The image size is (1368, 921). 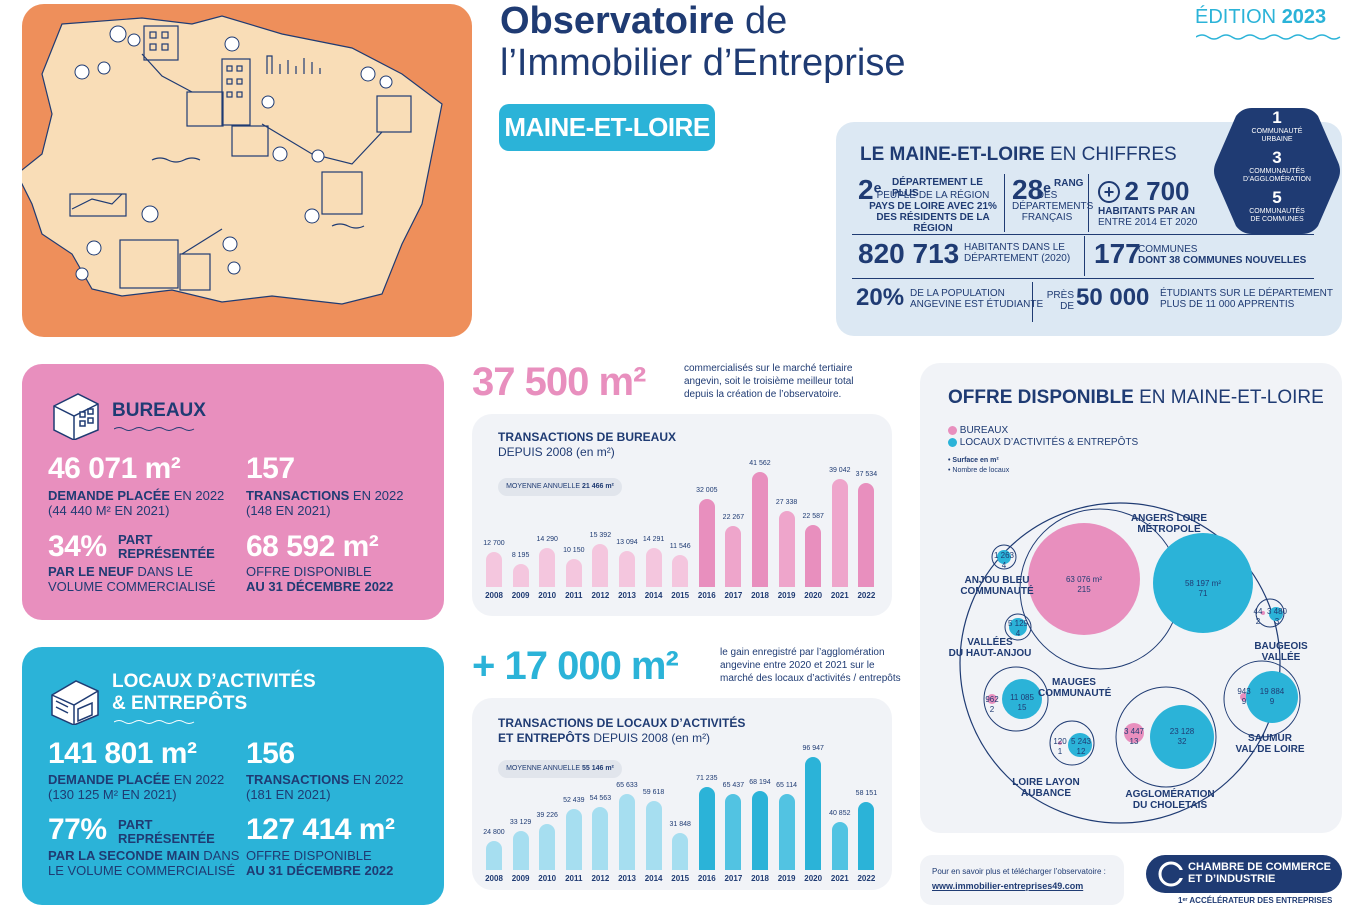 What do you see at coordinates (197, 779) in the screenshot?
I see `demande-label-rest: EN 2022` at bounding box center [197, 779].